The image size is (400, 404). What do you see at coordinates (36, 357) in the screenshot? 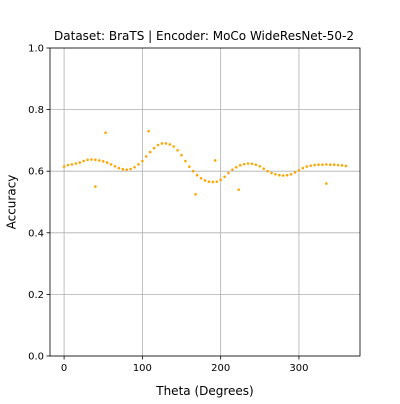
I see `y-tick-label: 0.0` at bounding box center [36, 357].